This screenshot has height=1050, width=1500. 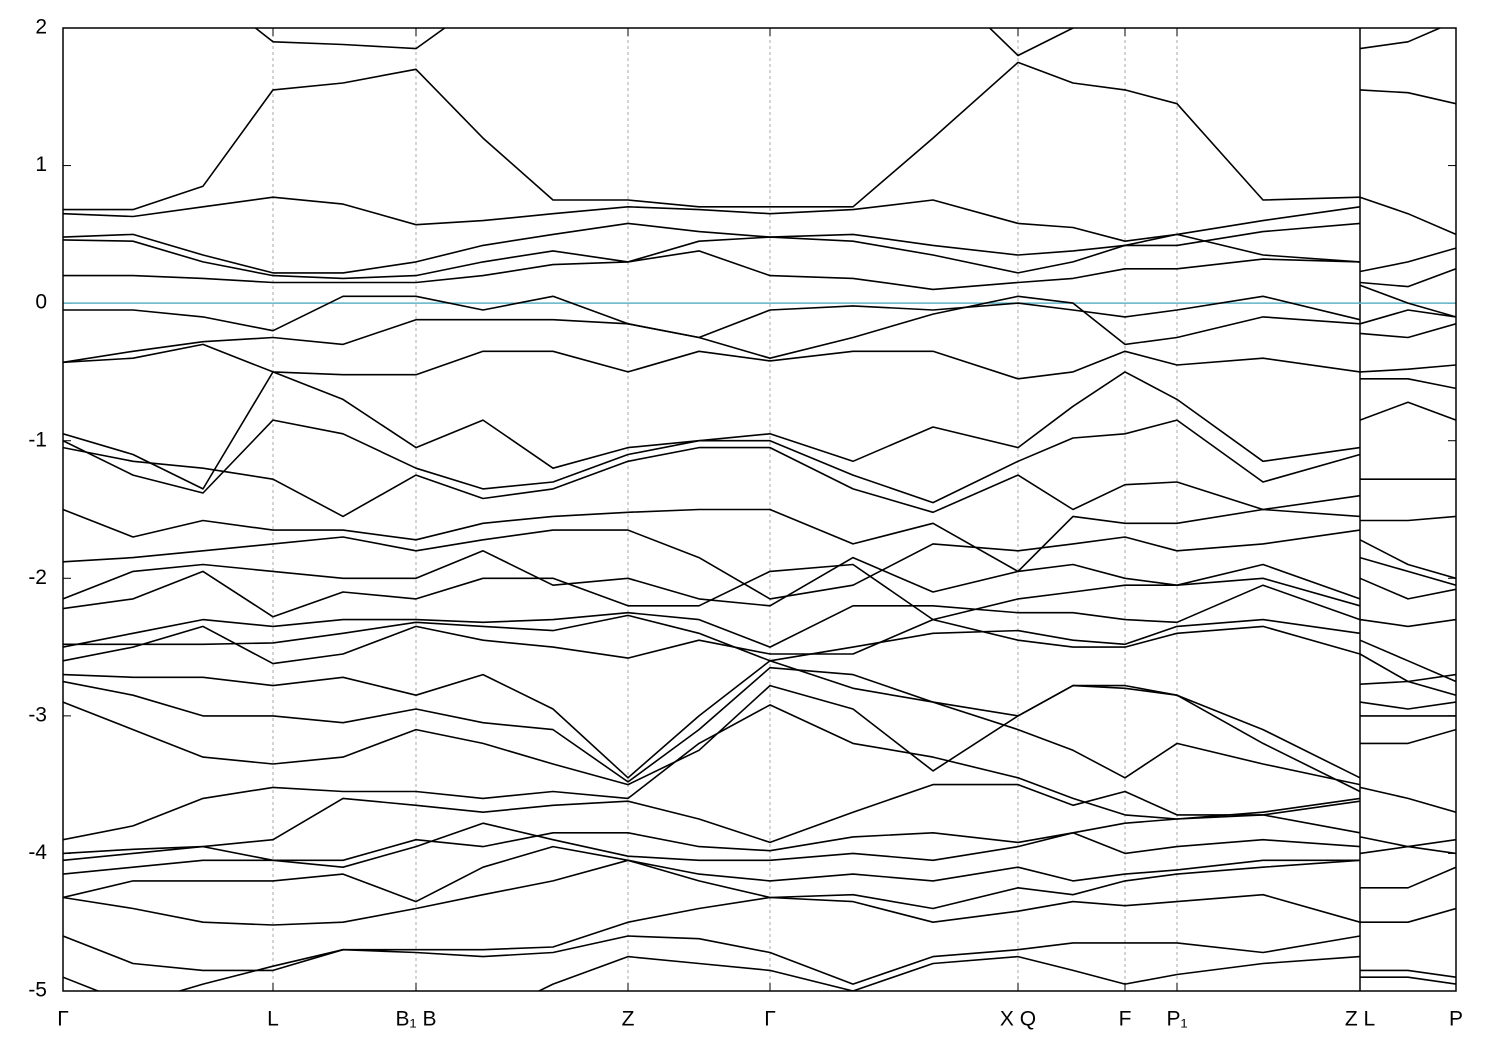 What do you see at coordinates (1018, 1019) in the screenshot?
I see `x-tick-label: X Q` at bounding box center [1018, 1019].